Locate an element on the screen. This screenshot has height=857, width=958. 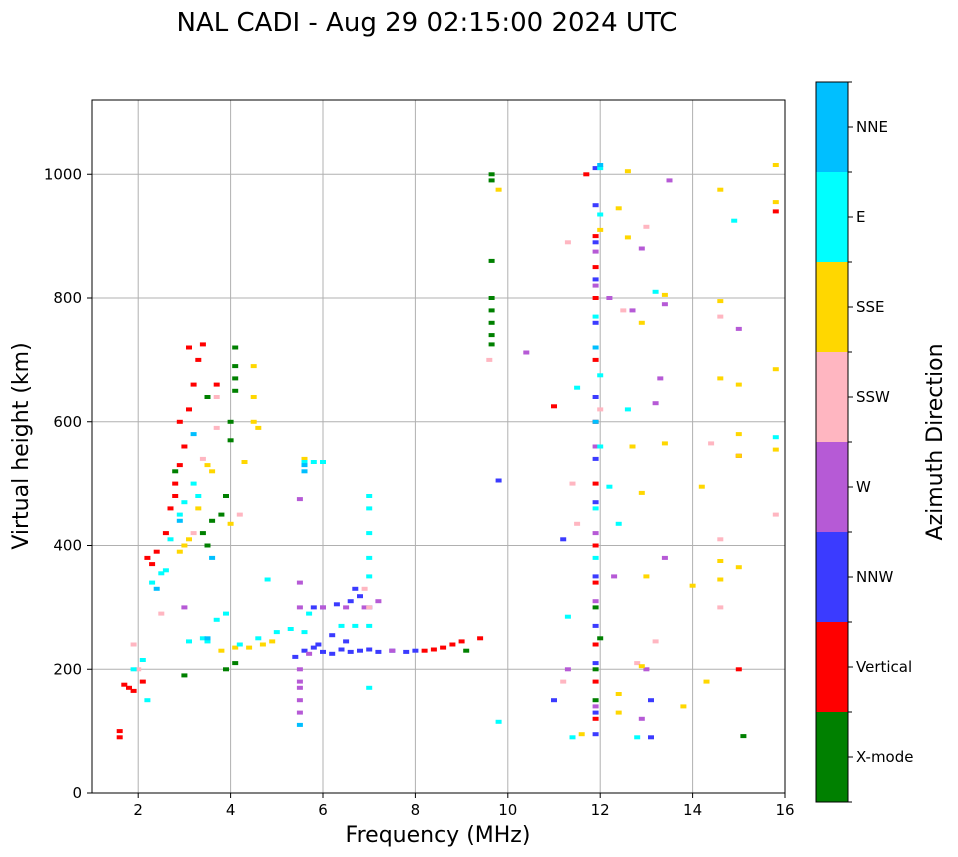
y-tick-label: 1000 is located at coordinates (63, 174).